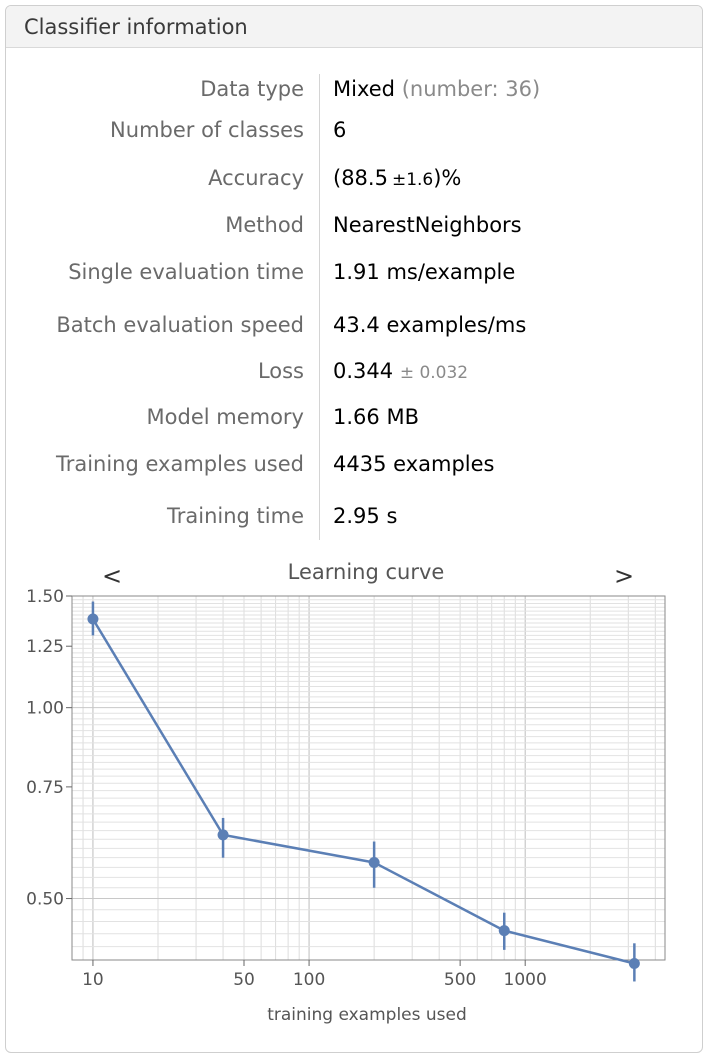 The width and height of the screenshot is (708, 1056). I want to click on y-tick-label: 1.25, so click(45, 647).